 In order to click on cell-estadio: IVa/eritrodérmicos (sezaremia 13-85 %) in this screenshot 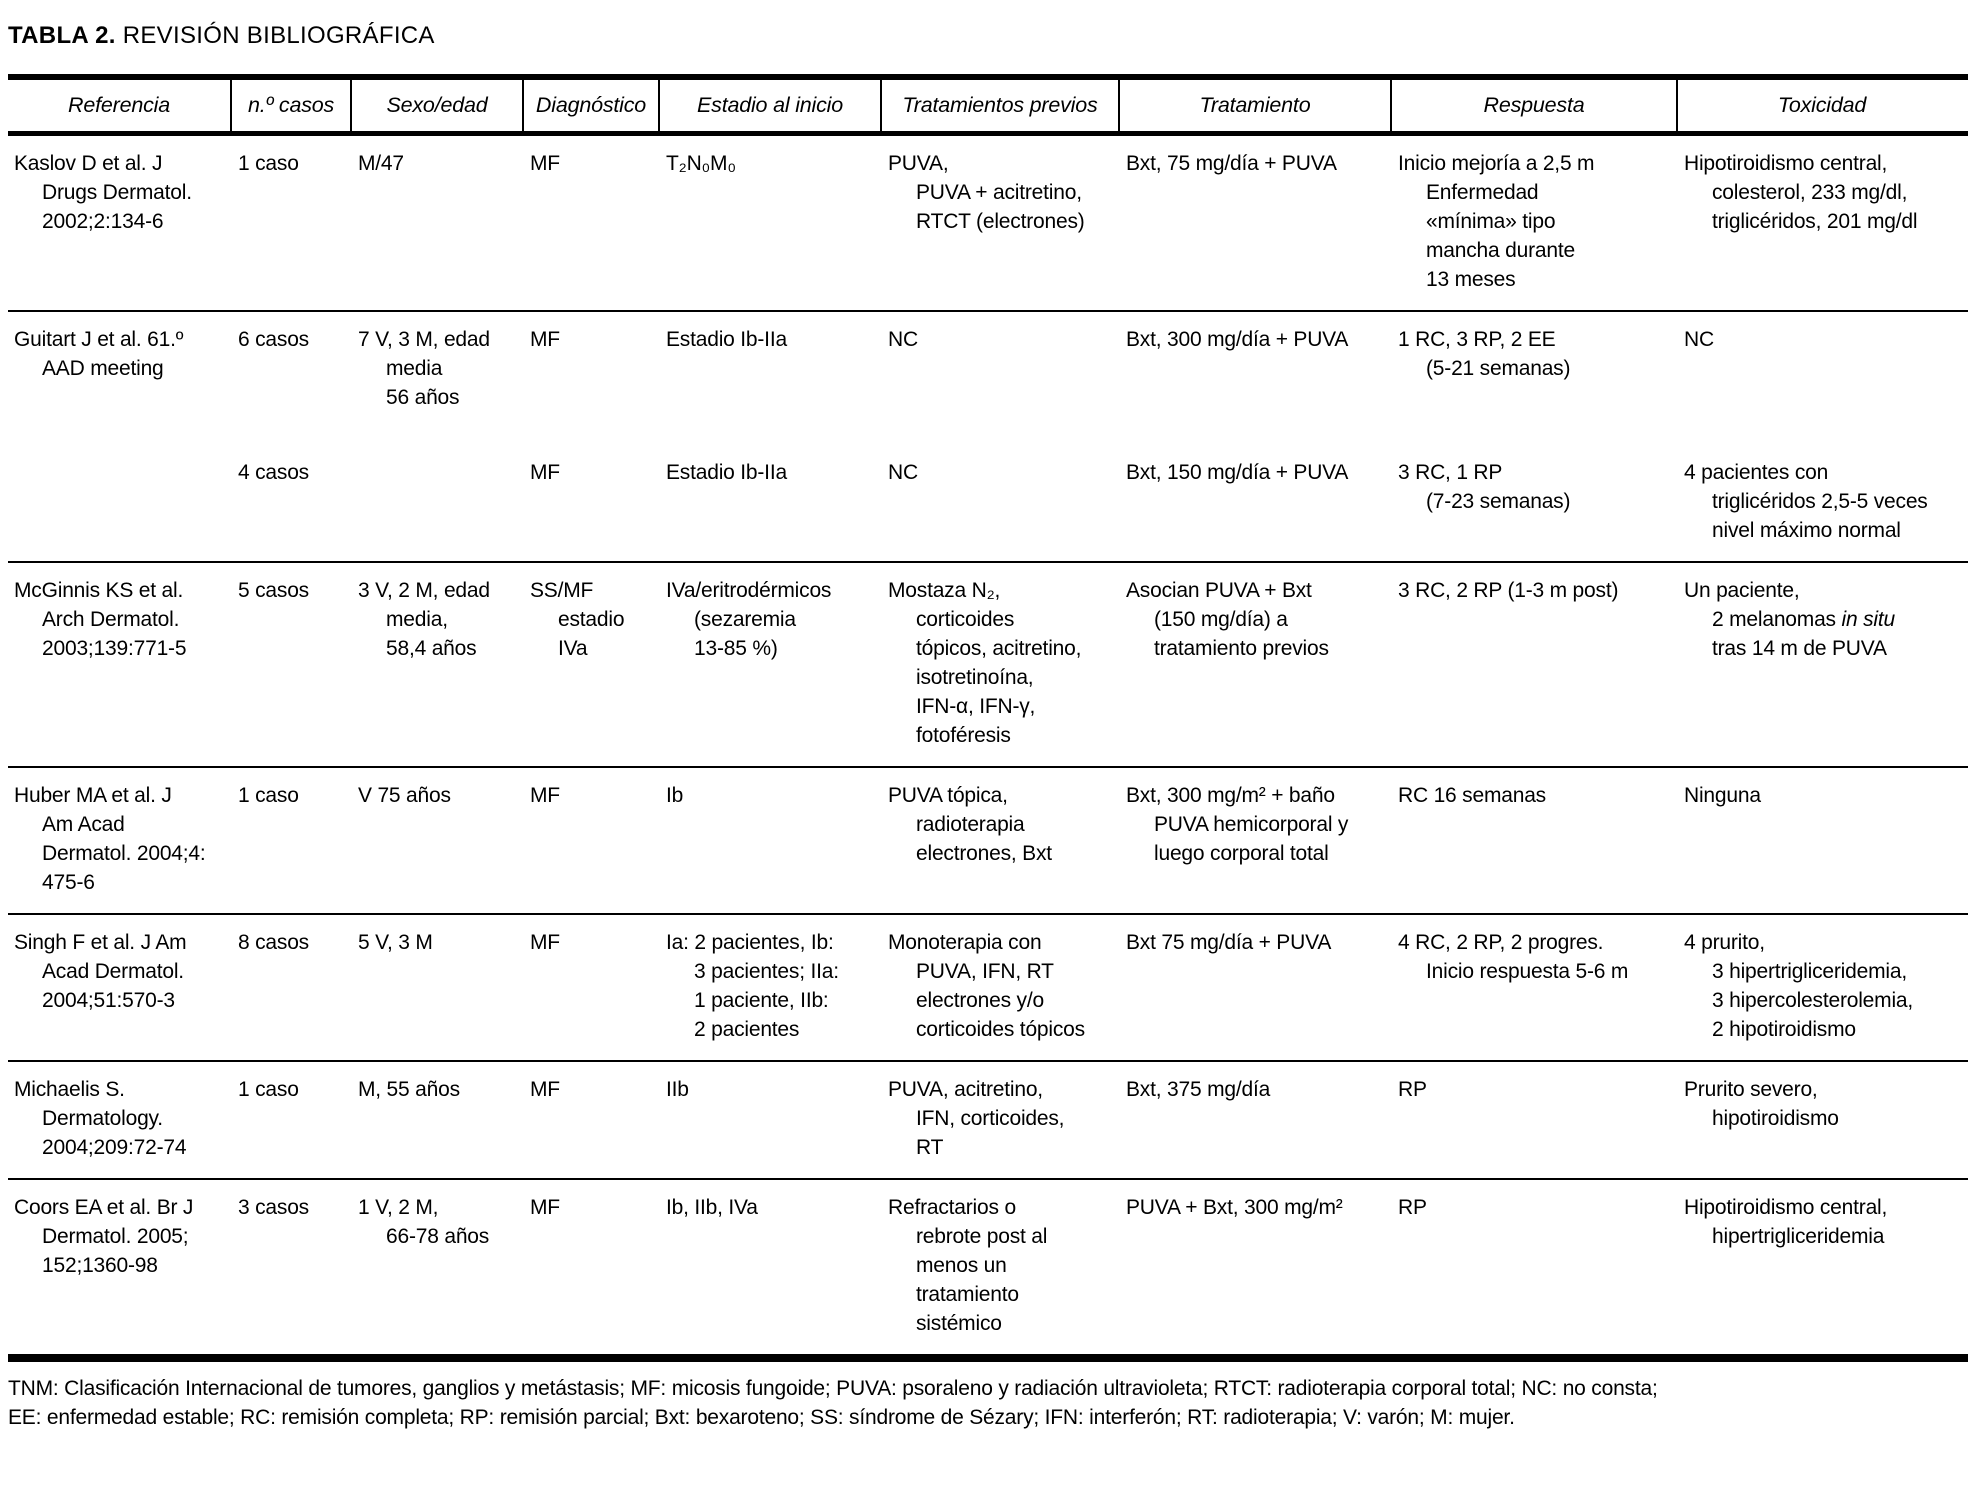, I will do `click(749, 619)`.